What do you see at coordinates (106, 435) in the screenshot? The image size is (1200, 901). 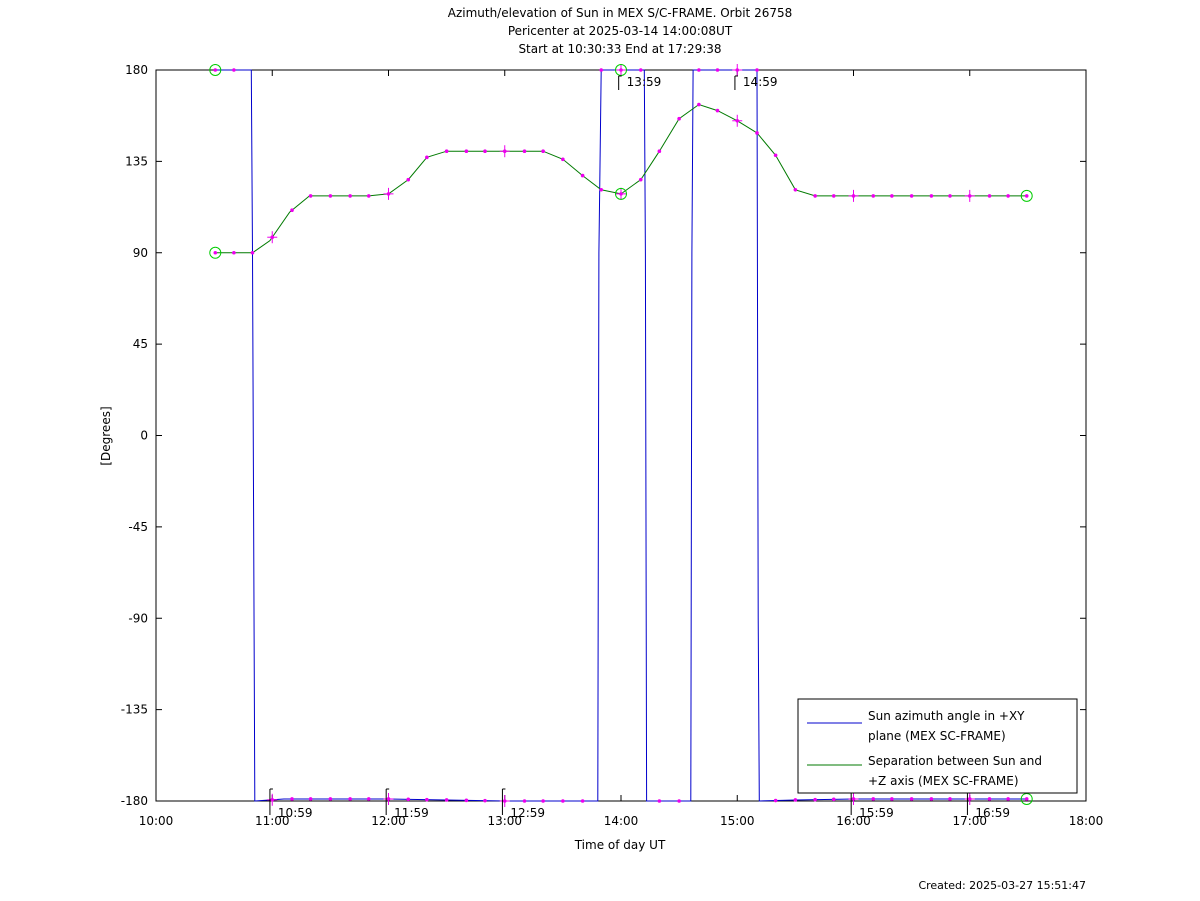 I see `y-axis-label: [Degrees]` at bounding box center [106, 435].